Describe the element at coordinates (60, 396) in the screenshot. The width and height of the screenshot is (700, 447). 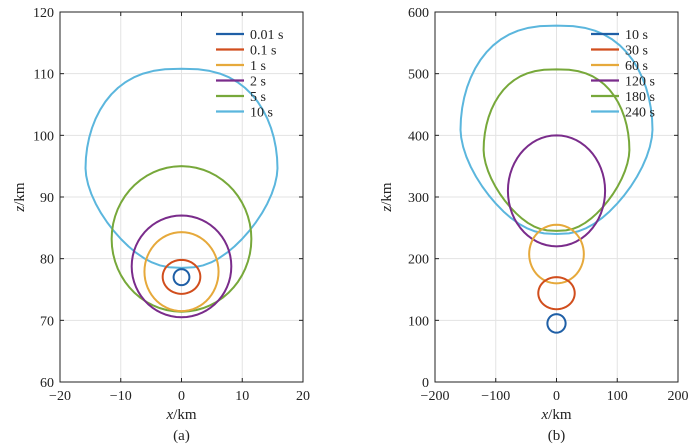
I see `x-tick-label: −20` at that location.